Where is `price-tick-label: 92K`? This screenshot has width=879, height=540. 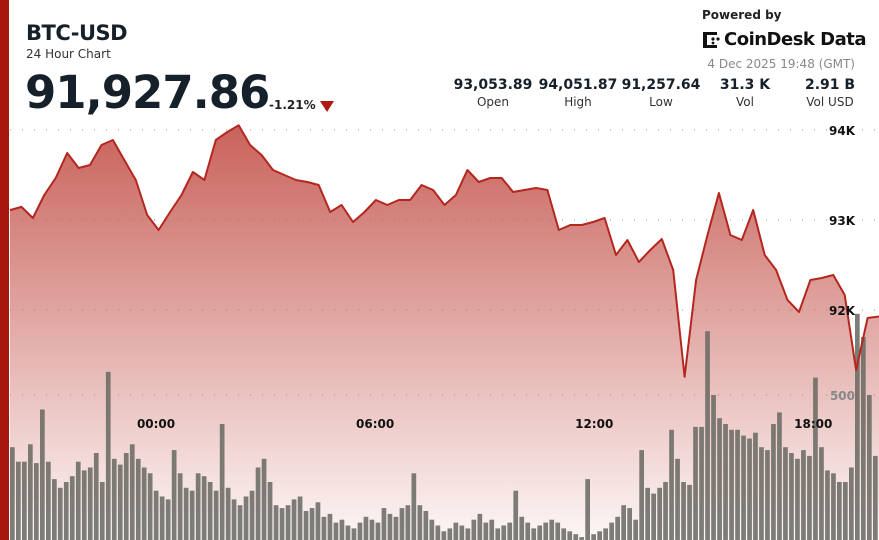
price-tick-label: 92K is located at coordinates (842, 311).